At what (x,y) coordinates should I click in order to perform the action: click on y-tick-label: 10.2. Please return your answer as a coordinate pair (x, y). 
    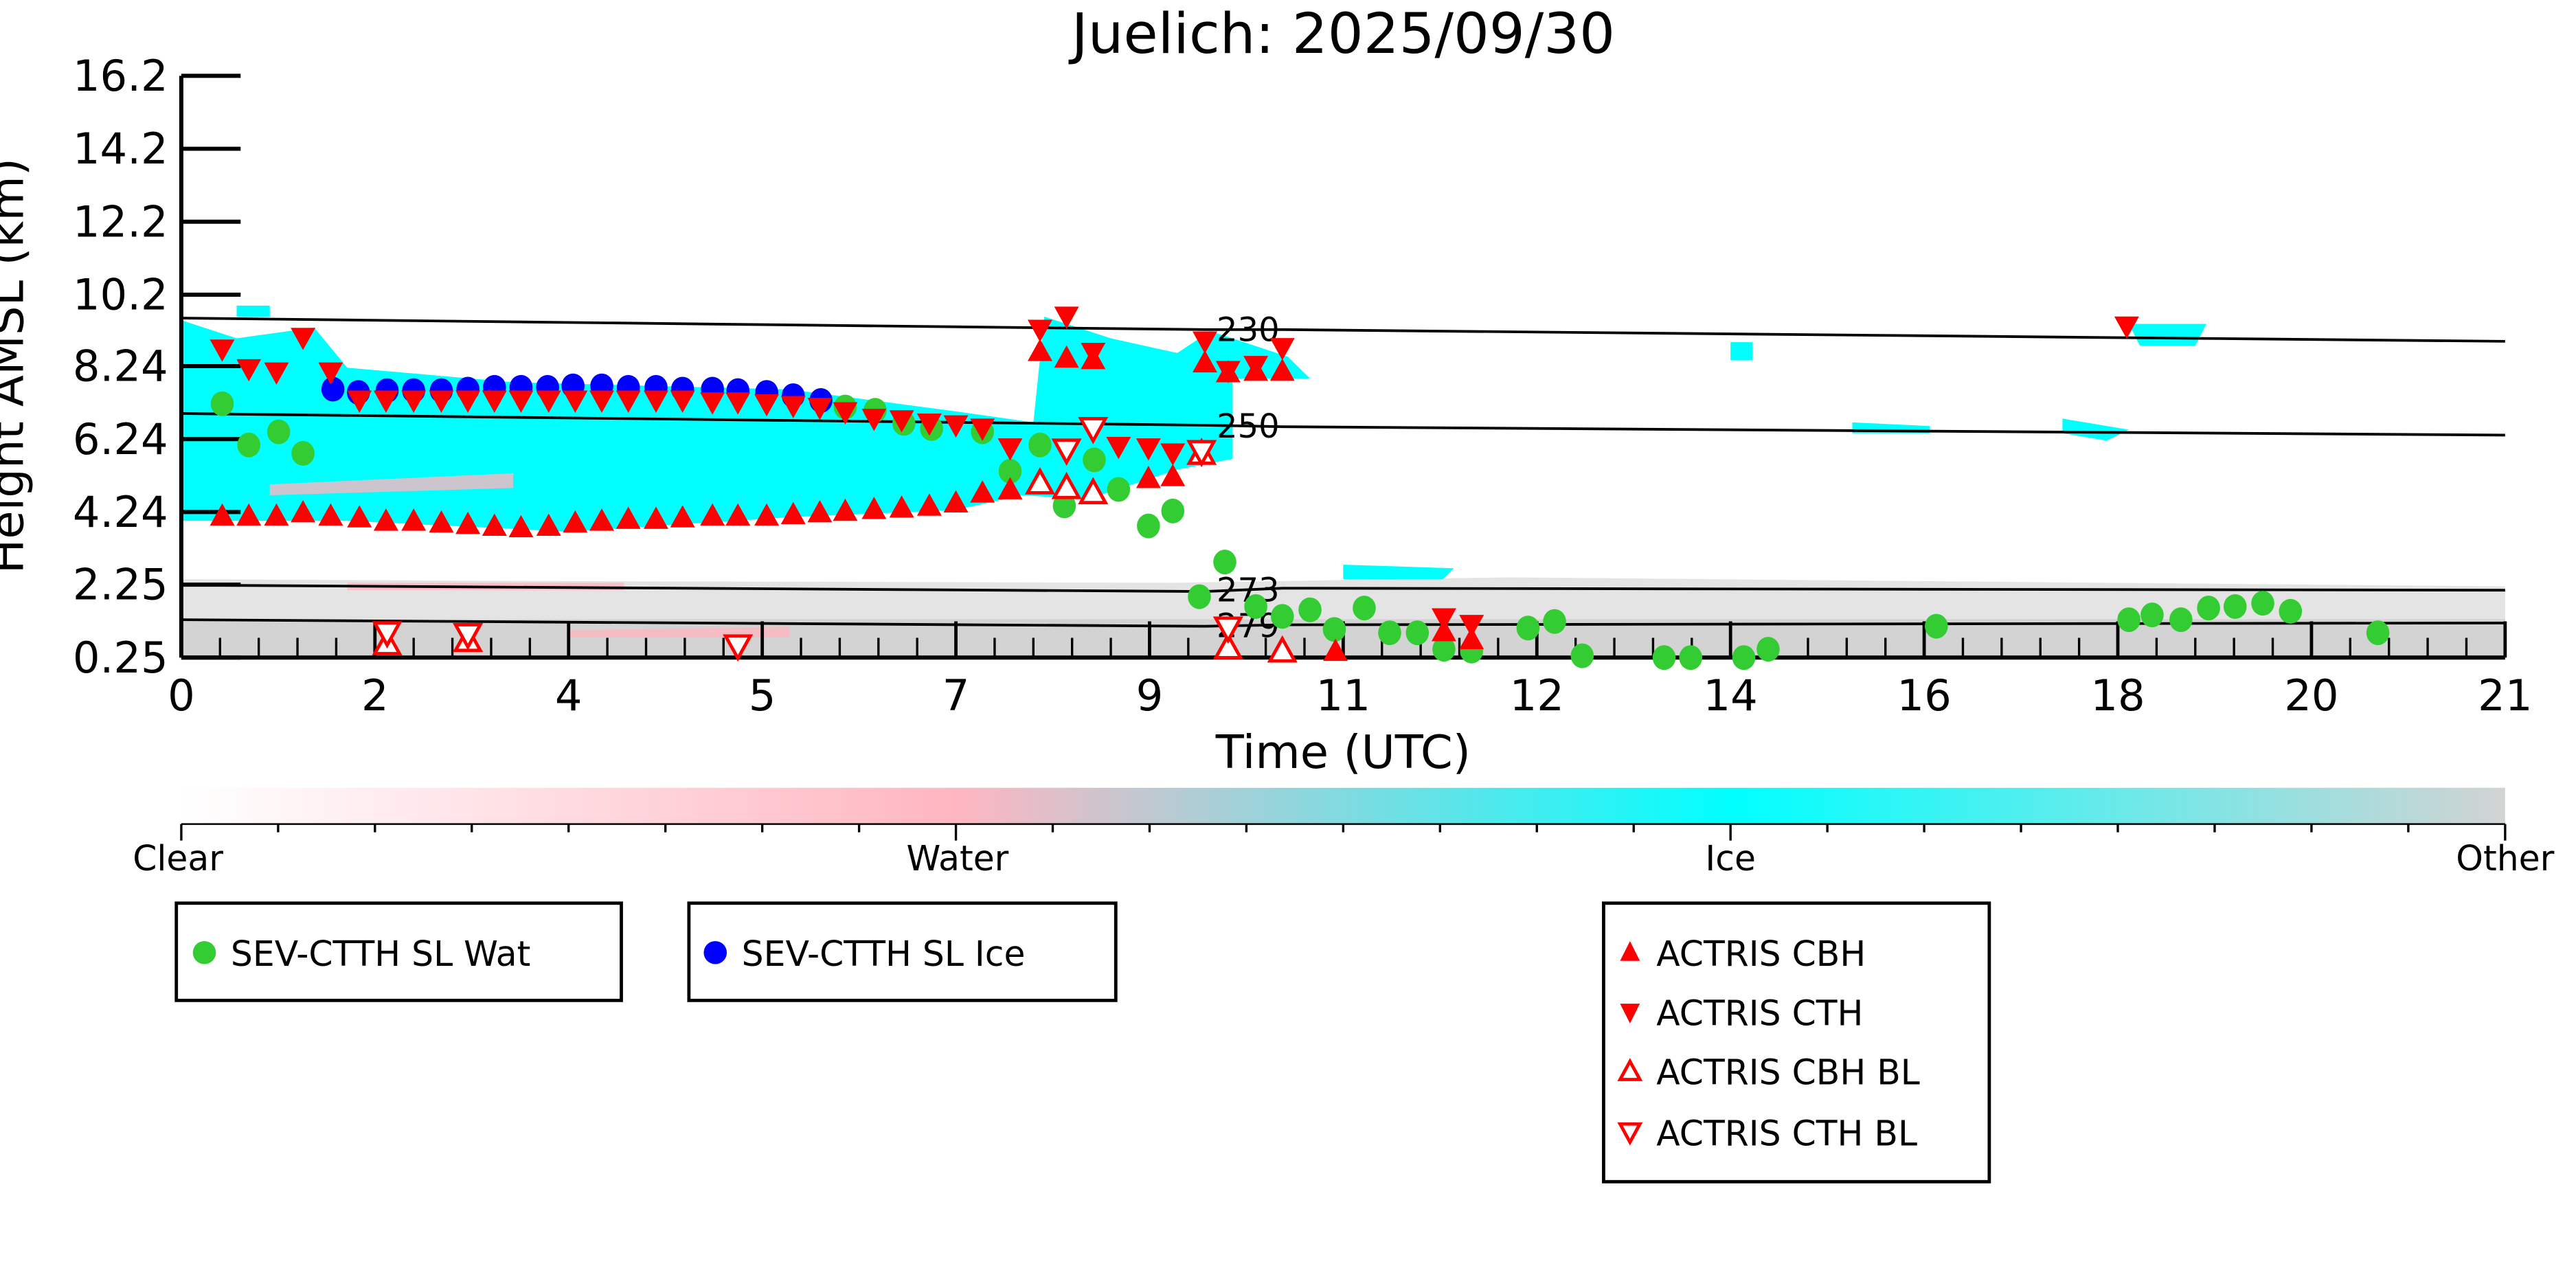
    Looking at the image, I should click on (120, 295).